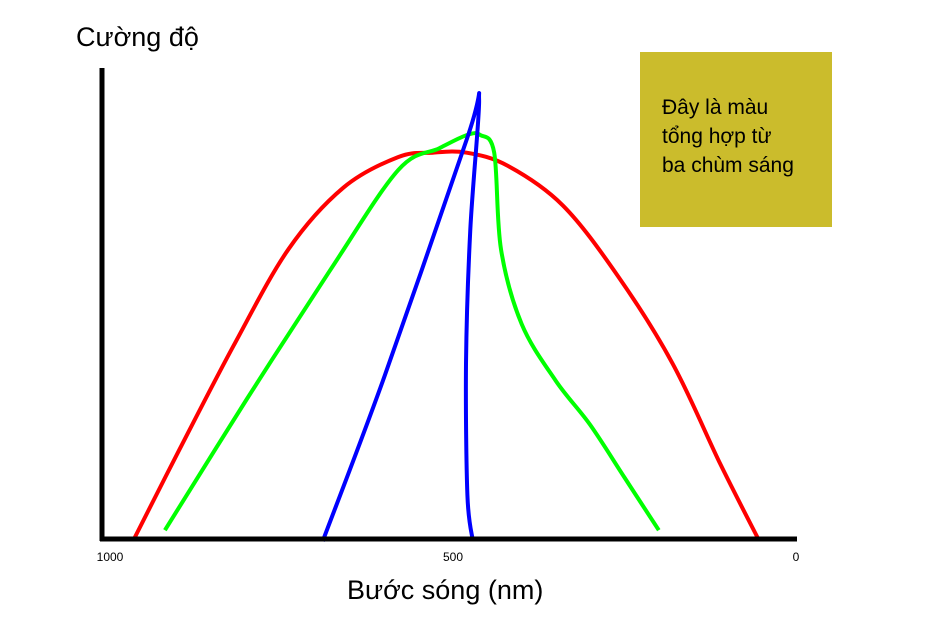 Image resolution: width=925 pixels, height=633 pixels. I want to click on x-tick-labels: 1000 500 0, so click(448, 557).